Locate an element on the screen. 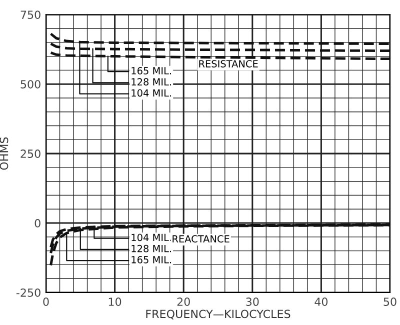  x-axis-title: FREQUENCY—KILOCYCLES is located at coordinates (218, 315).